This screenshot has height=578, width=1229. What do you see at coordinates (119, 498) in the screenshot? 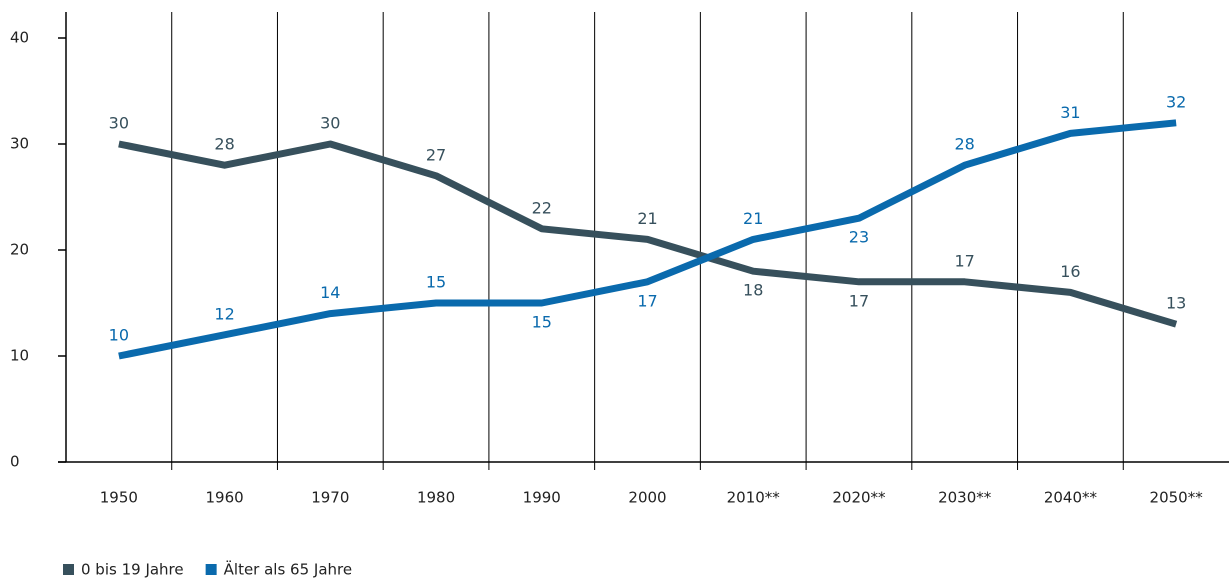
I see `x-tick-label: 1950` at bounding box center [119, 498].